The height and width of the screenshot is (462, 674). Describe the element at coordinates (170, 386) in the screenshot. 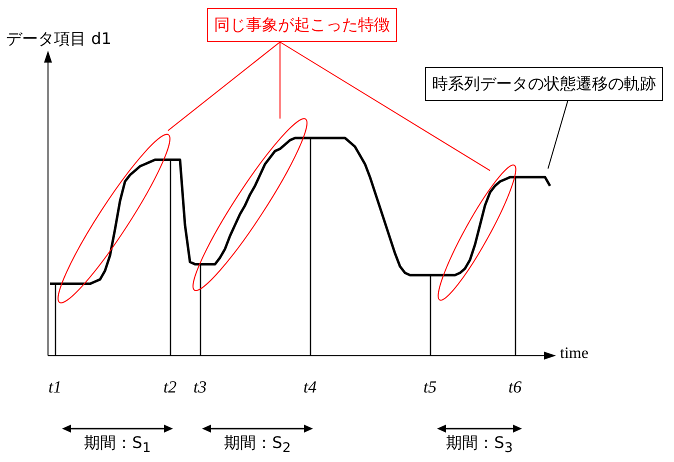

I see `x-tick-label: t2` at that location.